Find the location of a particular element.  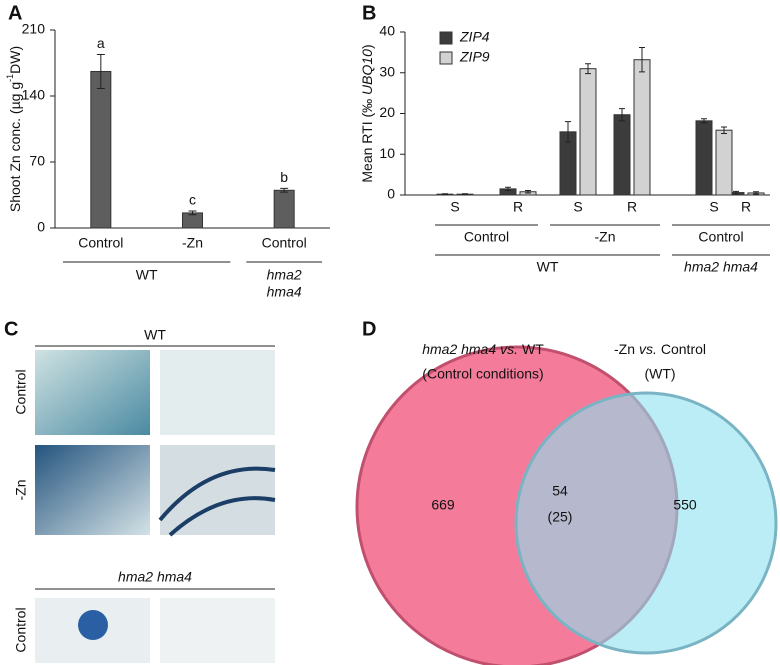

subgroup-label: -Zn is located at coordinates (605, 237).